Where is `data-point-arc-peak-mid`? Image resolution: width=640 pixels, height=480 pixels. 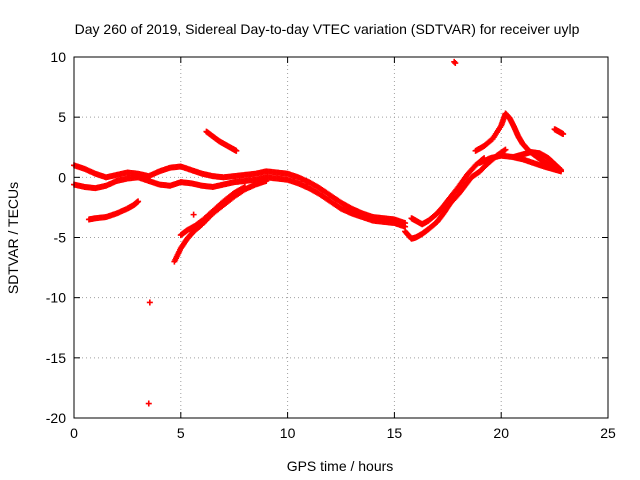
data-point-arc-peak-mid is located at coordinates (561, 170).